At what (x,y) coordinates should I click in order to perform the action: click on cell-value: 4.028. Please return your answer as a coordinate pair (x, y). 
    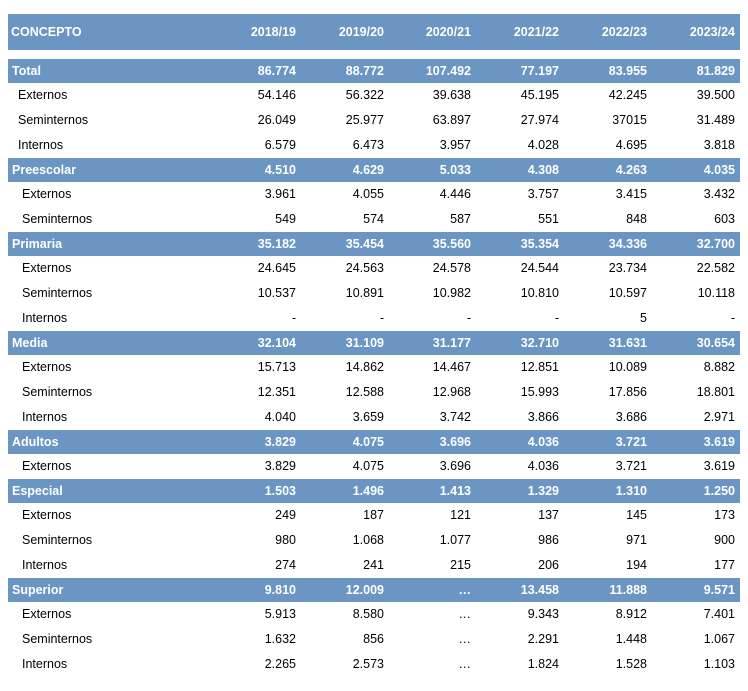
    Looking at the image, I should click on (543, 145).